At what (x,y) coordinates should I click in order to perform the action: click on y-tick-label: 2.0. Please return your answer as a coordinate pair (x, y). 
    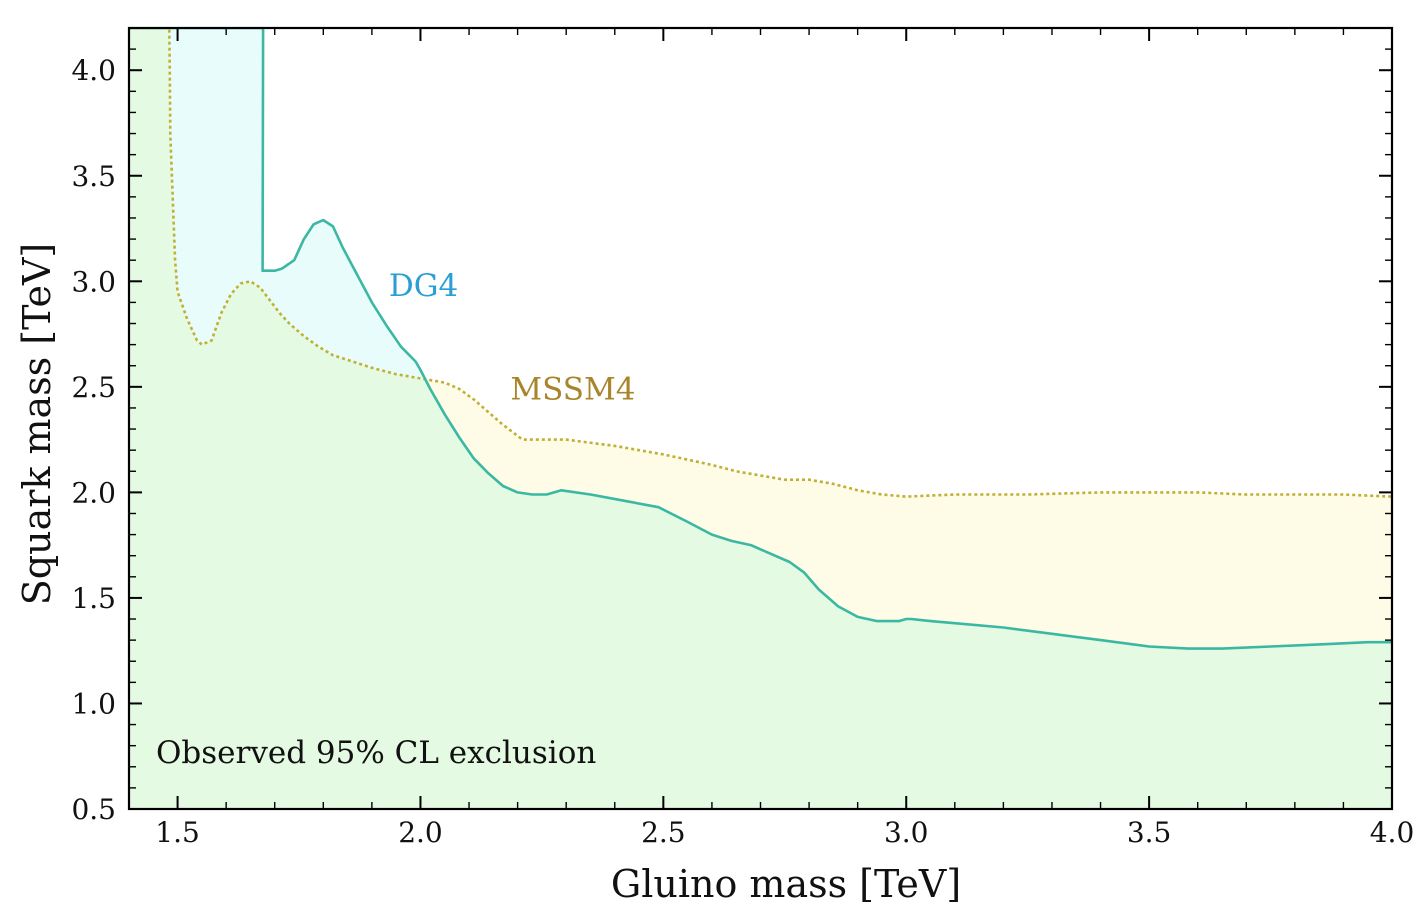
    Looking at the image, I should click on (93, 492).